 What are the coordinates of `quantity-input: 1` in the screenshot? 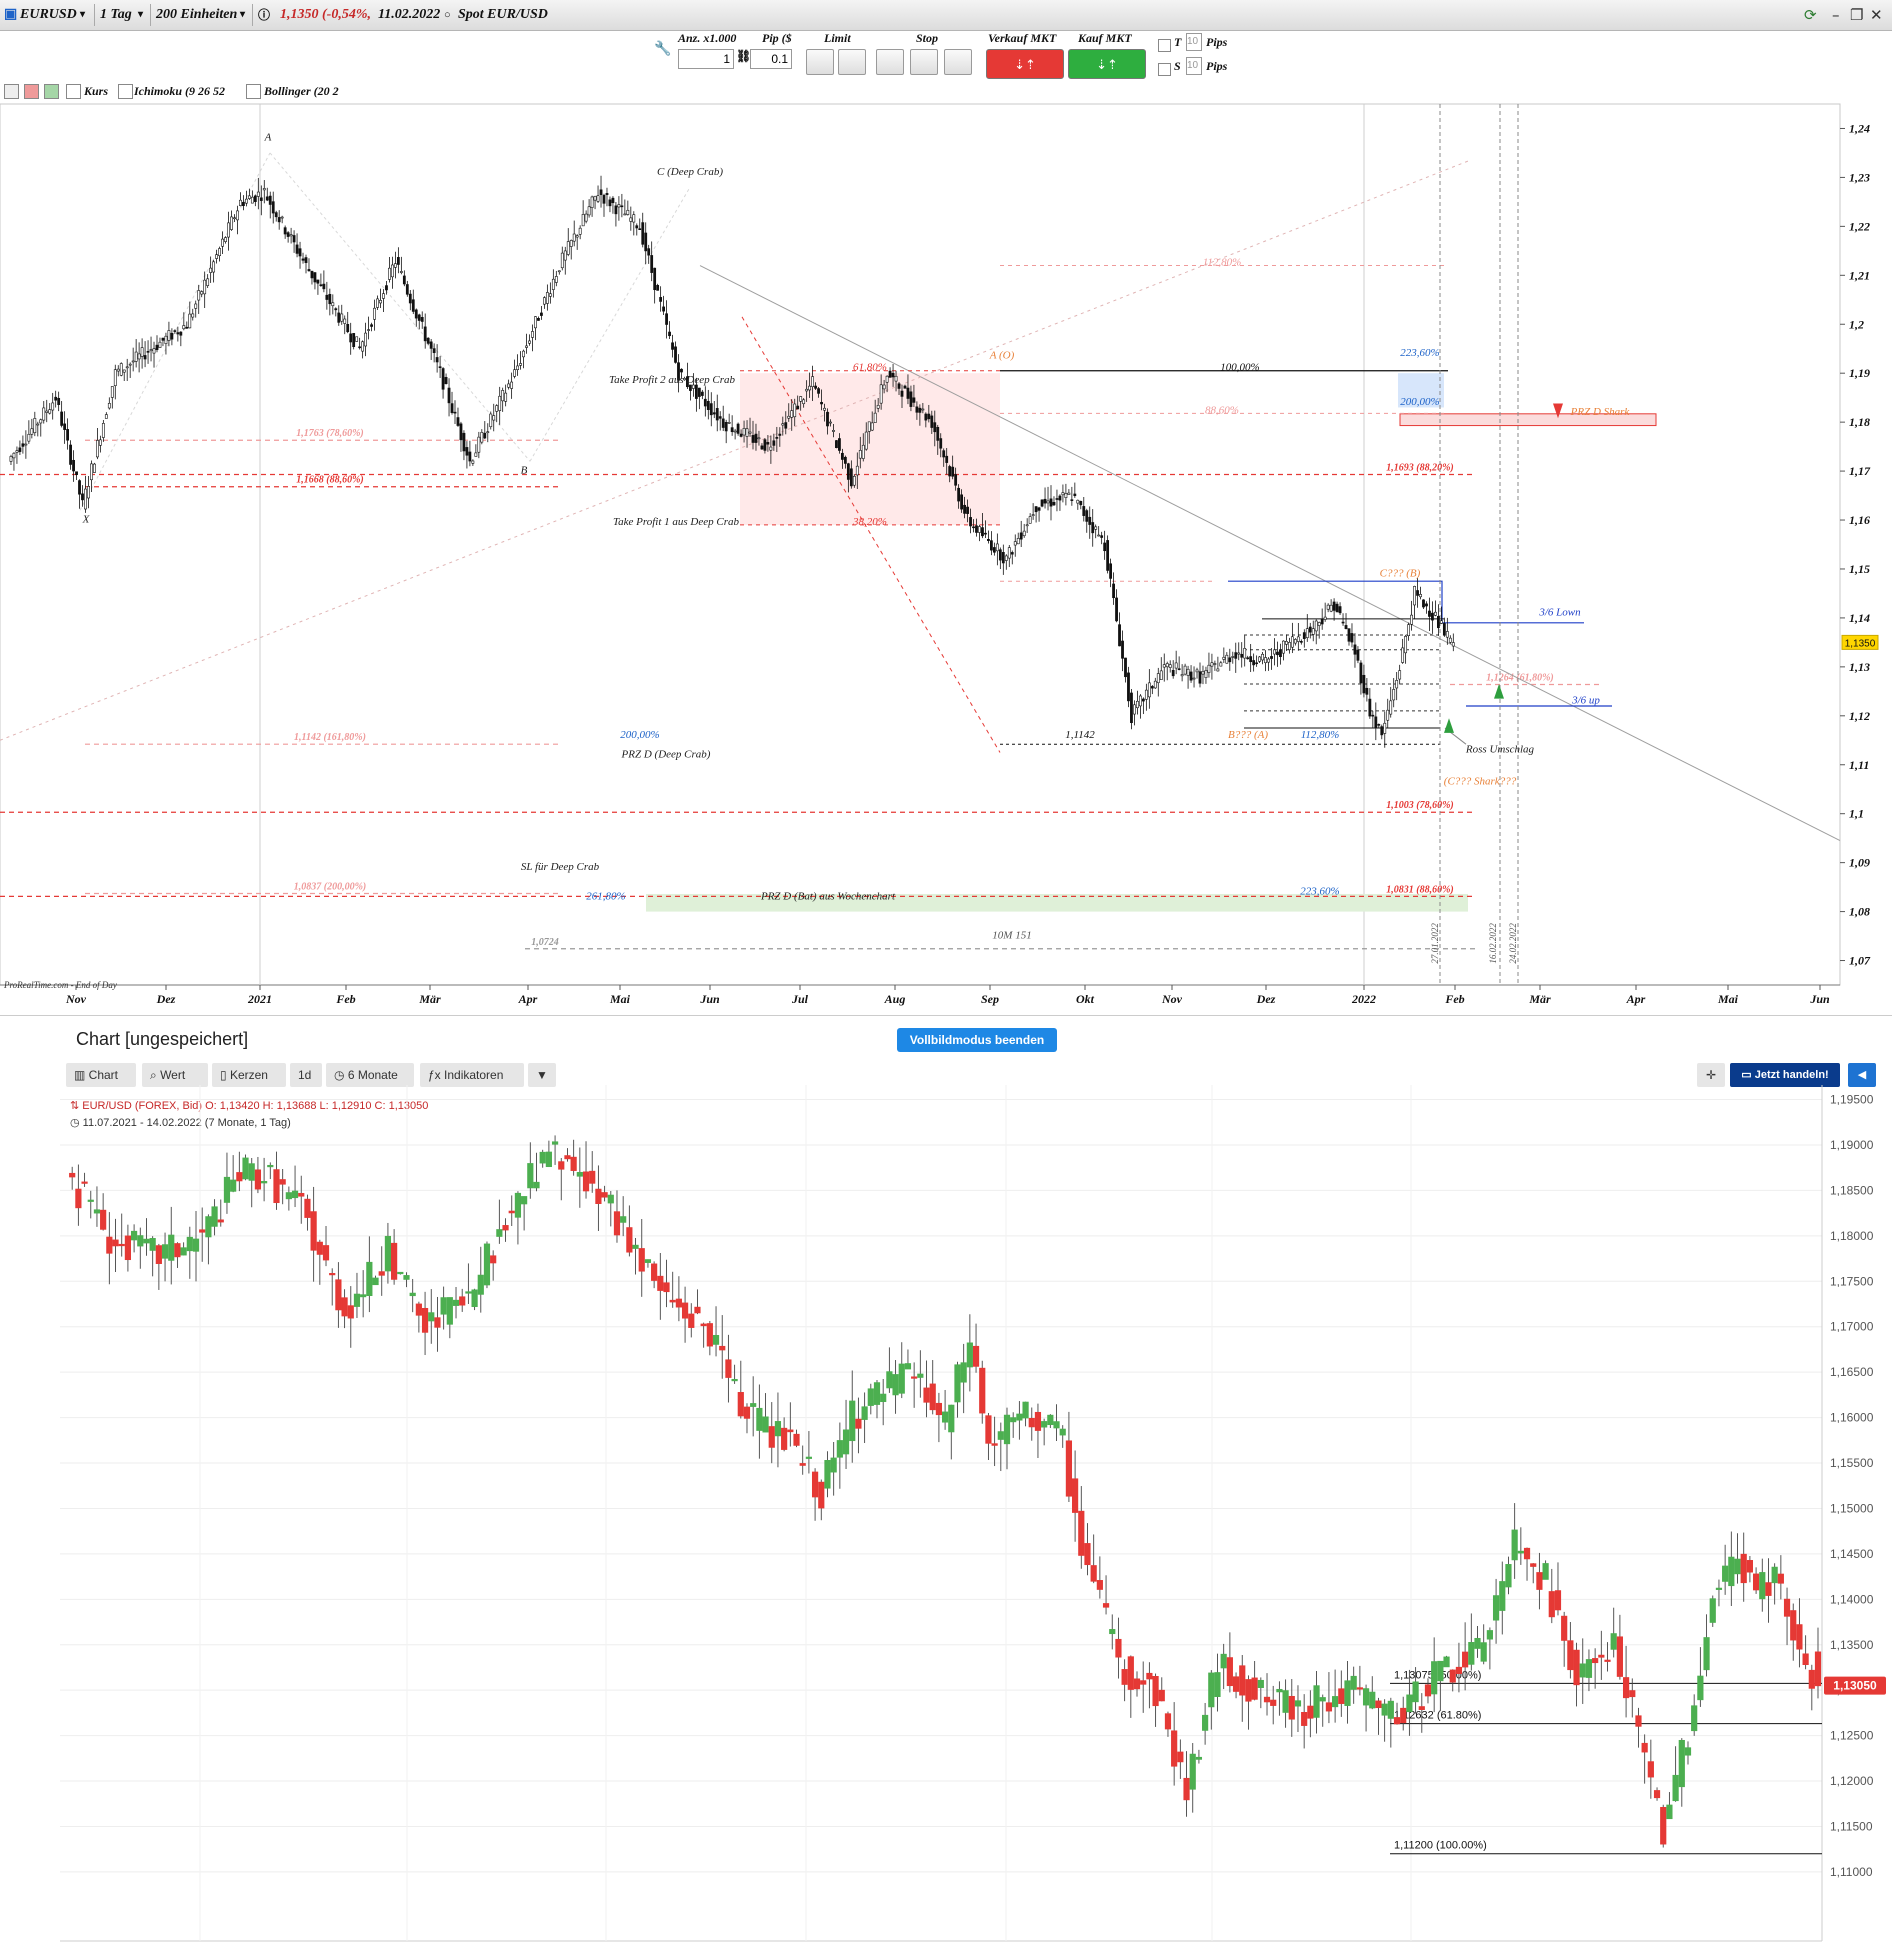 It's located at (706, 59).